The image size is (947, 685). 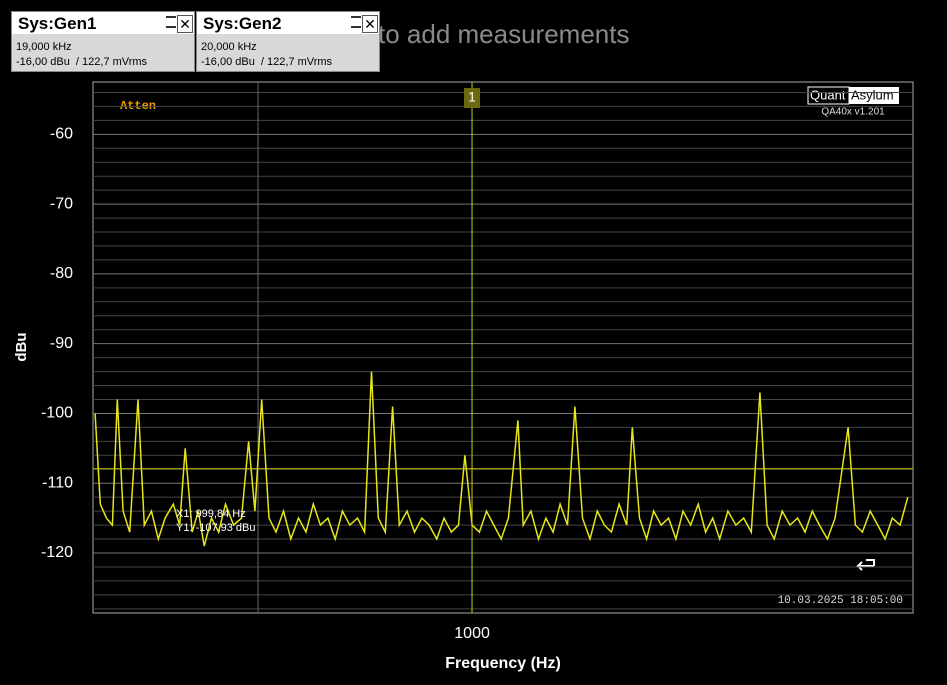 What do you see at coordinates (211, 514) in the screenshot?
I see `cursor-readout: X1: 999,84 Hz` at bounding box center [211, 514].